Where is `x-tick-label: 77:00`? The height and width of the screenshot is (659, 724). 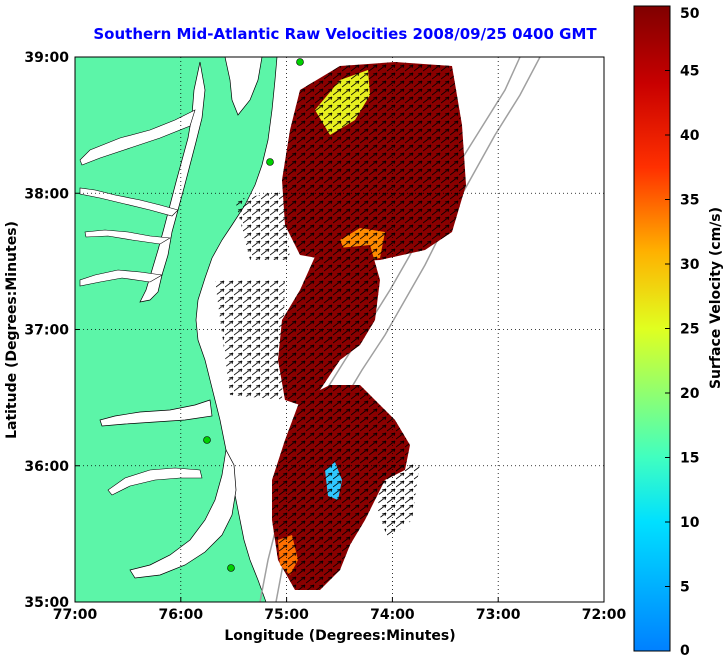
x-tick-label: 77:00 is located at coordinates (75, 615).